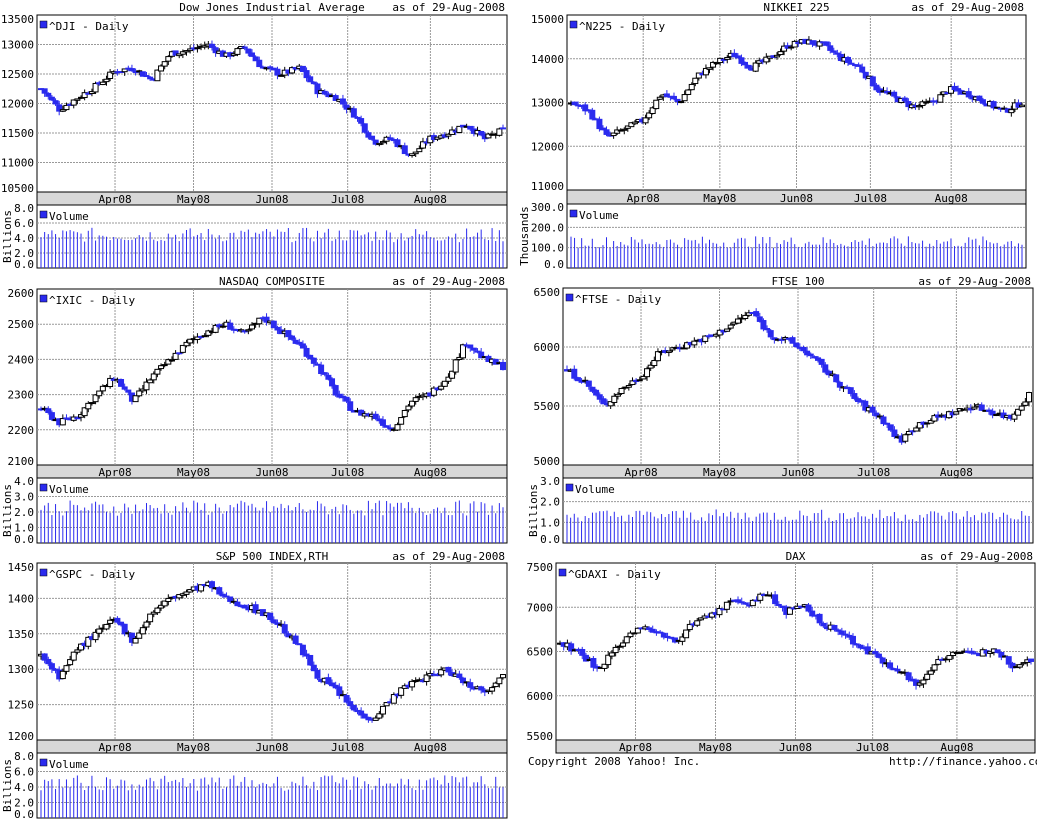 The height and width of the screenshot is (822, 1037). What do you see at coordinates (547, 461) in the screenshot?
I see `chart-3-ytick-label: 5000` at bounding box center [547, 461].